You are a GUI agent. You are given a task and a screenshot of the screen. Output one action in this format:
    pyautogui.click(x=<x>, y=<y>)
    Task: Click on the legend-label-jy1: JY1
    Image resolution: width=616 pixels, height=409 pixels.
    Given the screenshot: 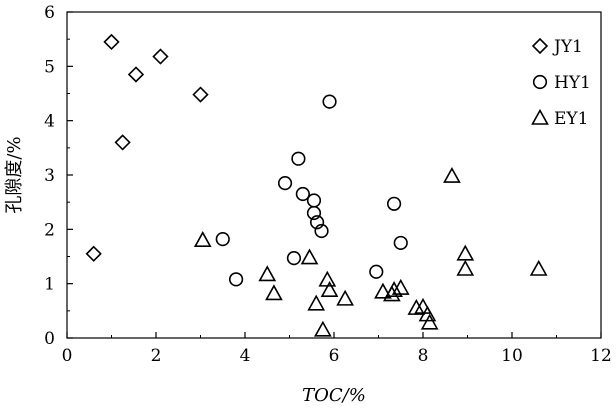 What is the action you would take?
    pyautogui.click(x=567, y=47)
    